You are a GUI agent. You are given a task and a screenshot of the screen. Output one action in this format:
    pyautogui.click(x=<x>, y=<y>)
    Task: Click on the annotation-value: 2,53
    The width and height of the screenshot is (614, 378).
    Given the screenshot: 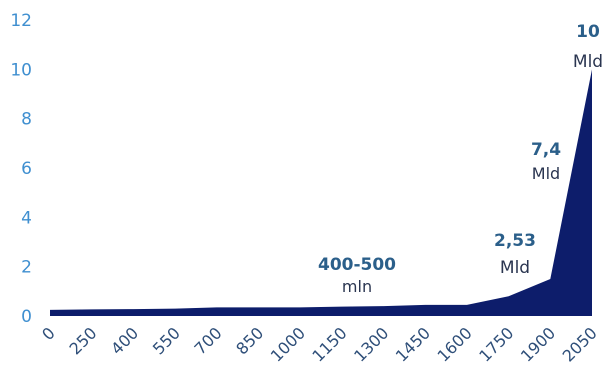 What is the action you would take?
    pyautogui.click(x=515, y=241)
    